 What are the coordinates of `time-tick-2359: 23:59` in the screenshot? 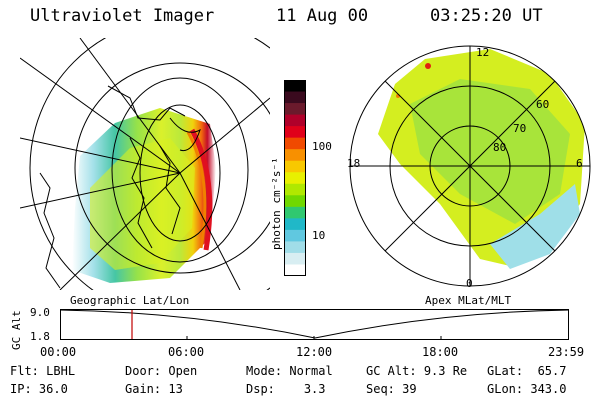 It's located at (566, 352).